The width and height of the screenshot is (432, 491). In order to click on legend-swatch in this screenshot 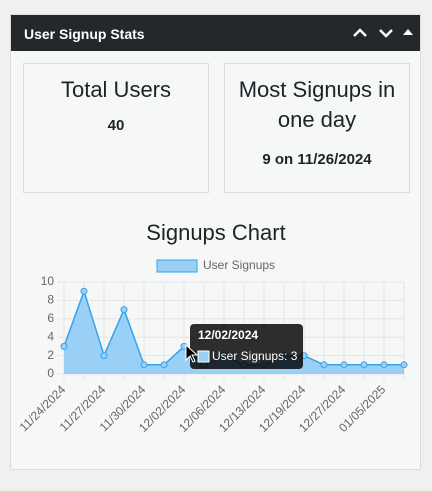, I will do `click(177, 266)`.